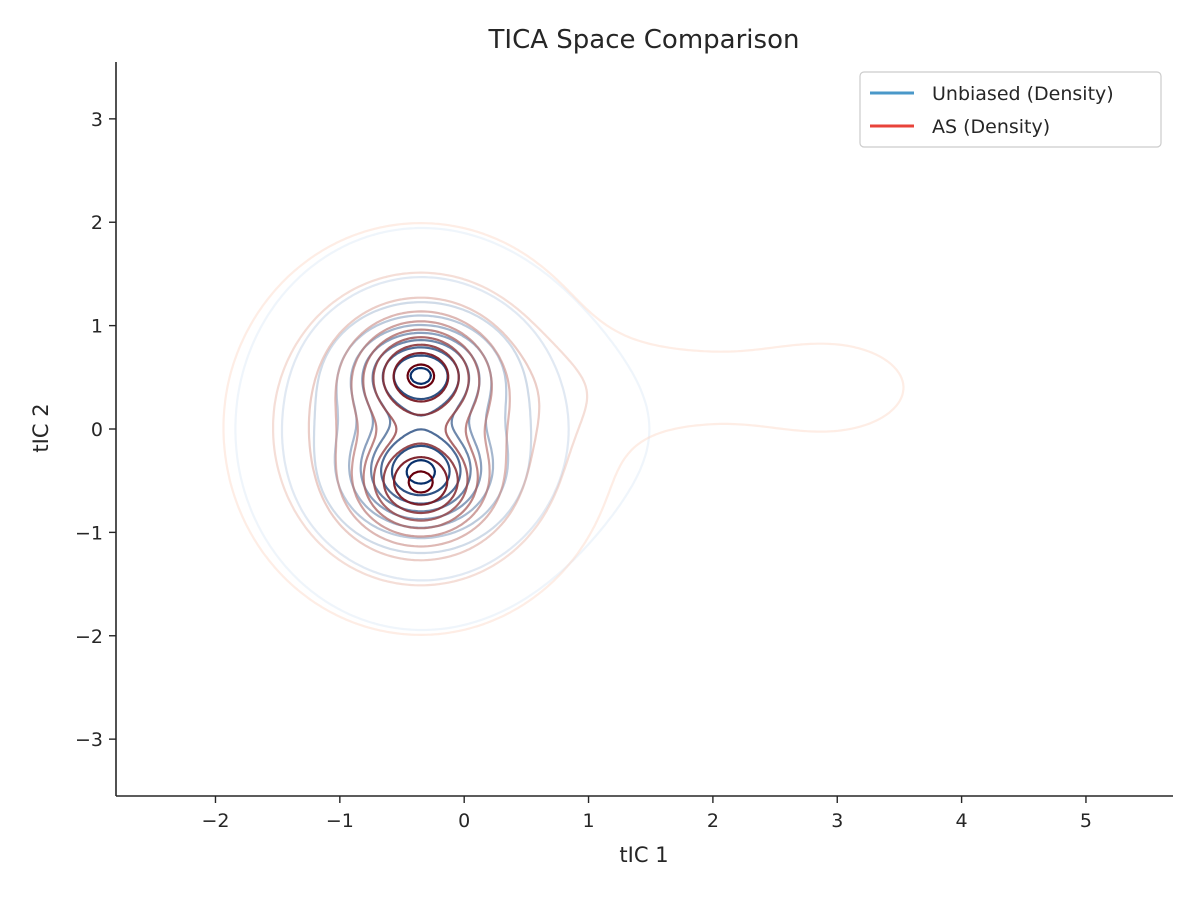 This screenshot has width=1200, height=901. Describe the element at coordinates (97, 120) in the screenshot. I see `y-tick-label: 3` at that location.